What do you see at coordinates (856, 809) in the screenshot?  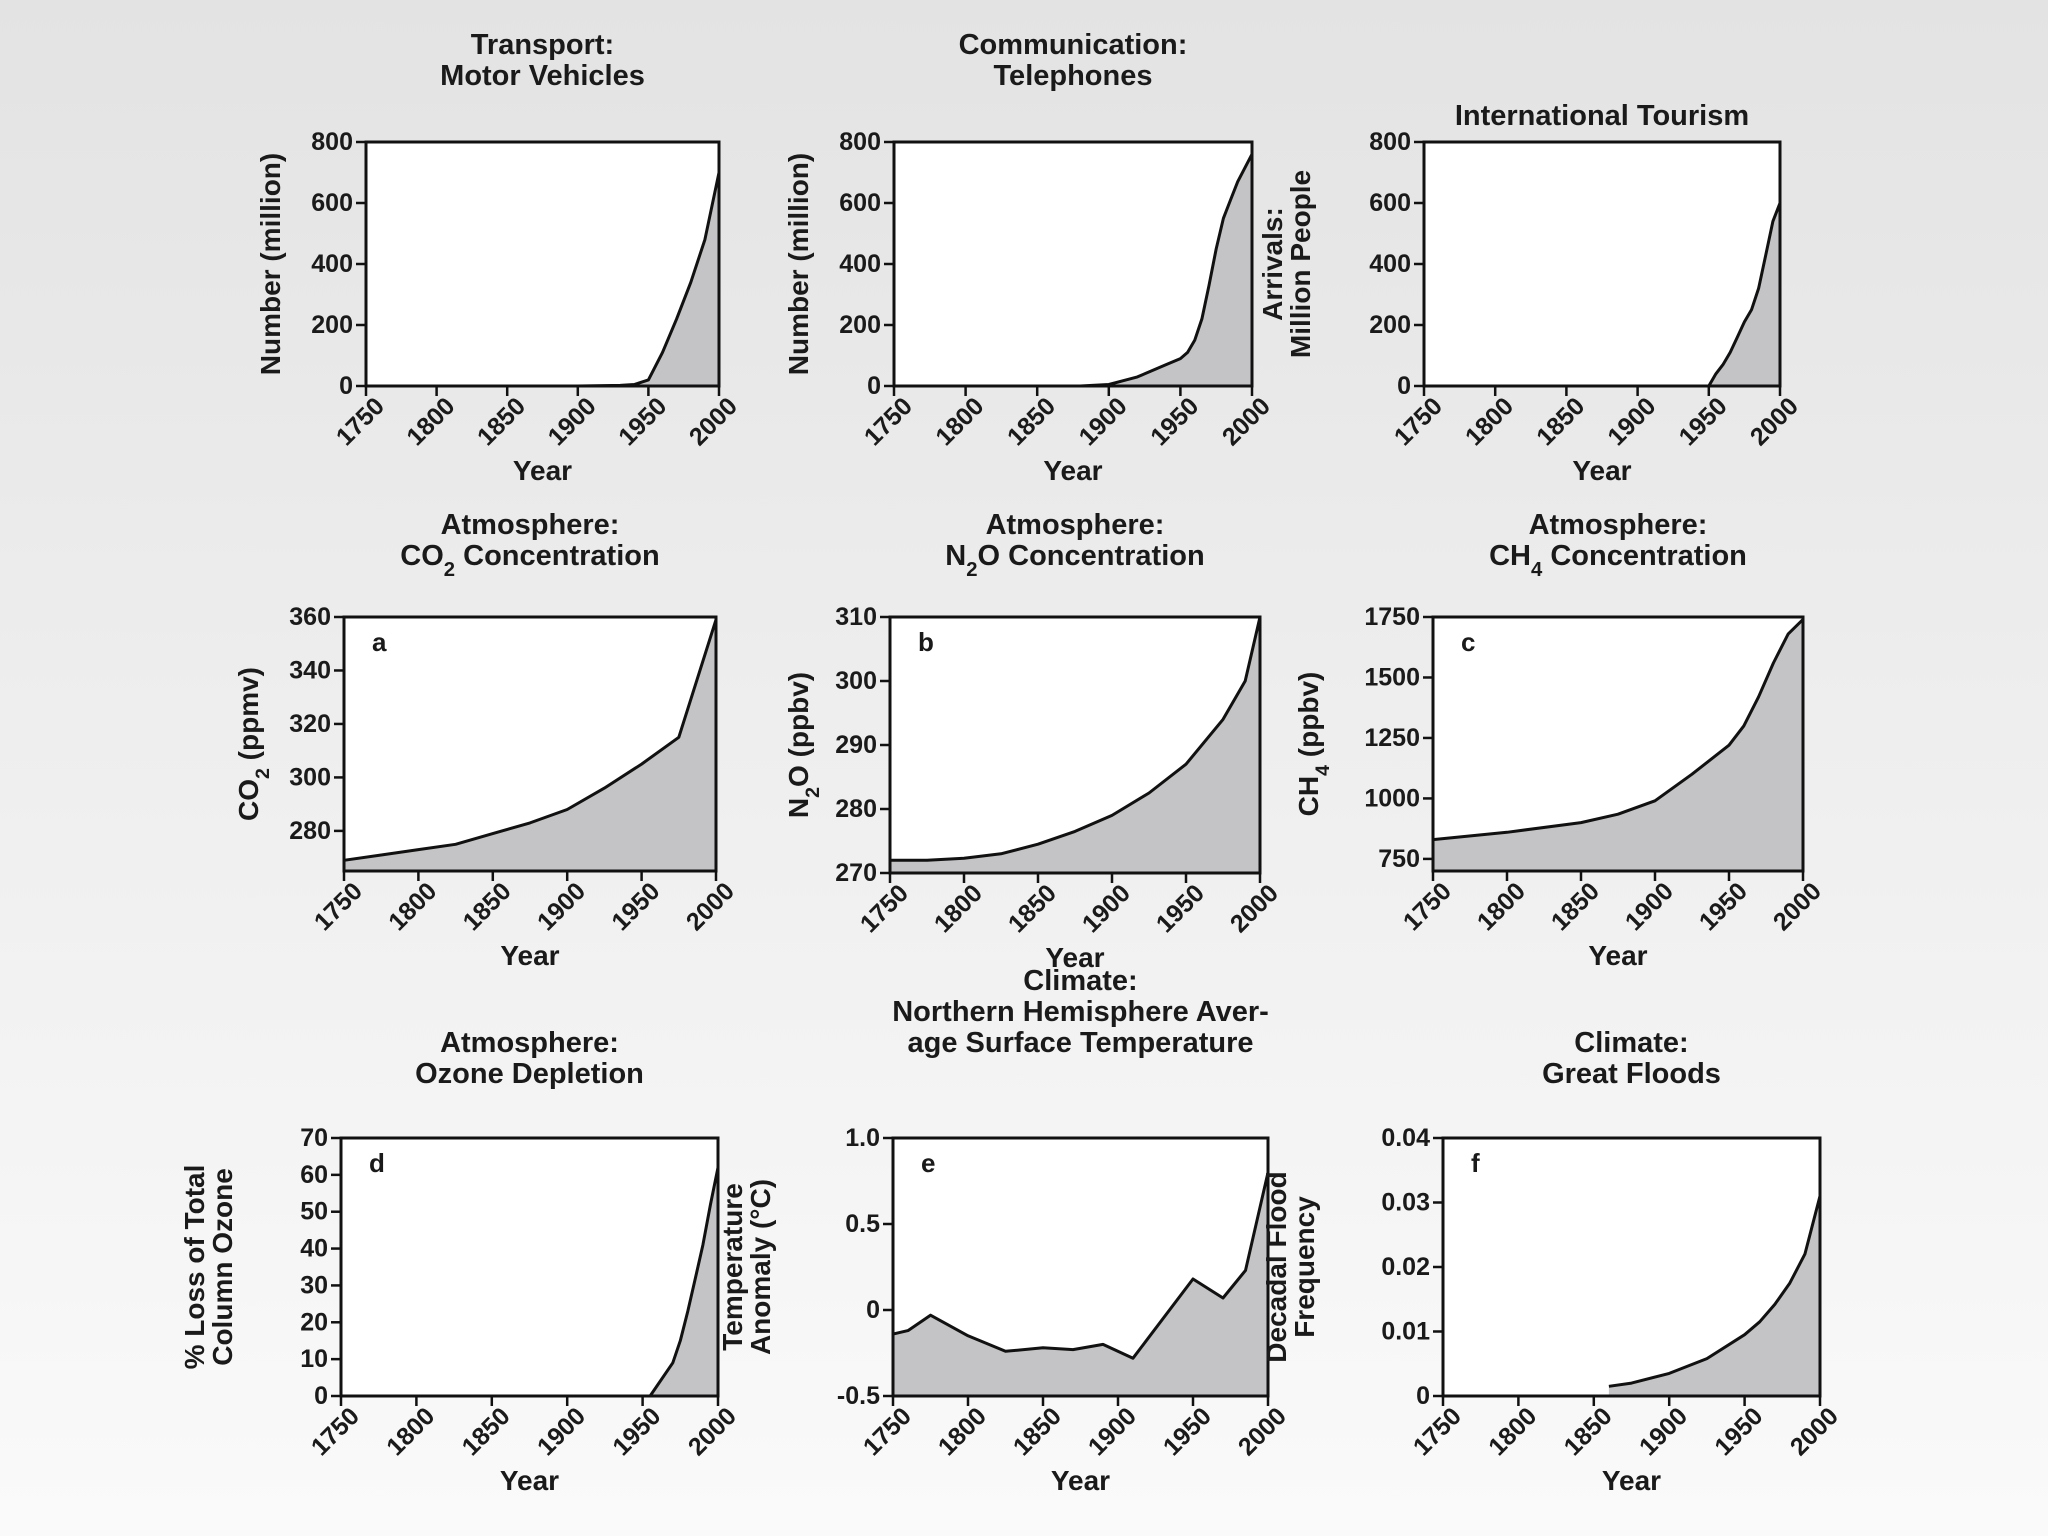 I see `y-tick-label: 280` at bounding box center [856, 809].